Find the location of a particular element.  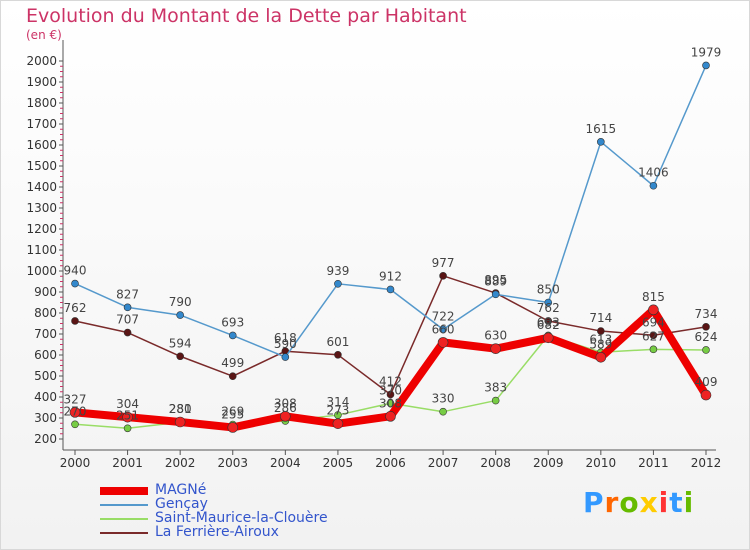

y-tick-label: 800 is located at coordinates (45, 313).